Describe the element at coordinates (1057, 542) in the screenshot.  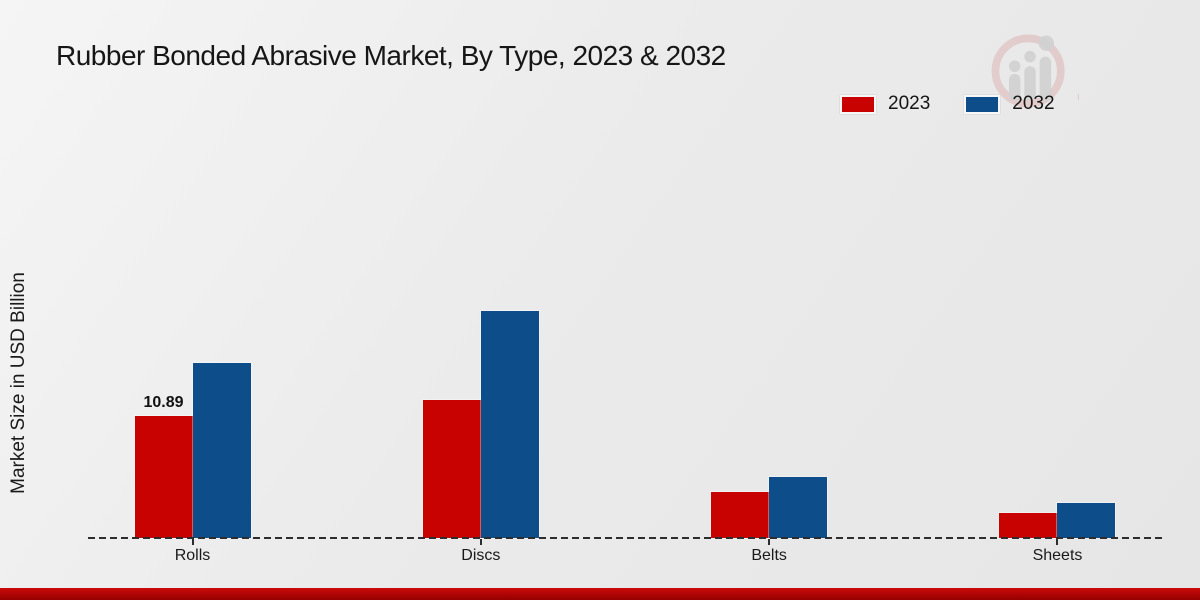
I see `x-axis-tick-sheets` at that location.